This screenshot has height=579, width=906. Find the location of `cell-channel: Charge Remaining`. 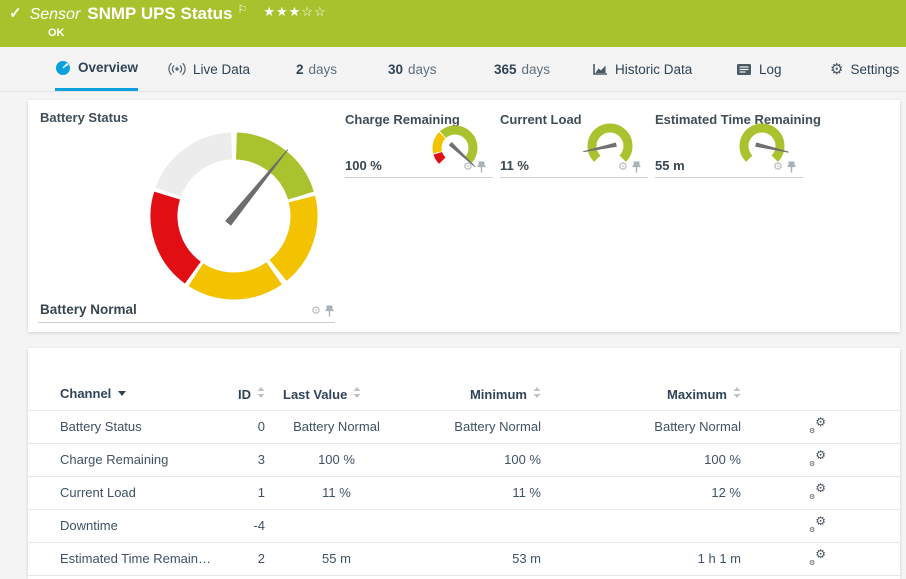

cell-channel: Charge Remaining is located at coordinates (120, 460).